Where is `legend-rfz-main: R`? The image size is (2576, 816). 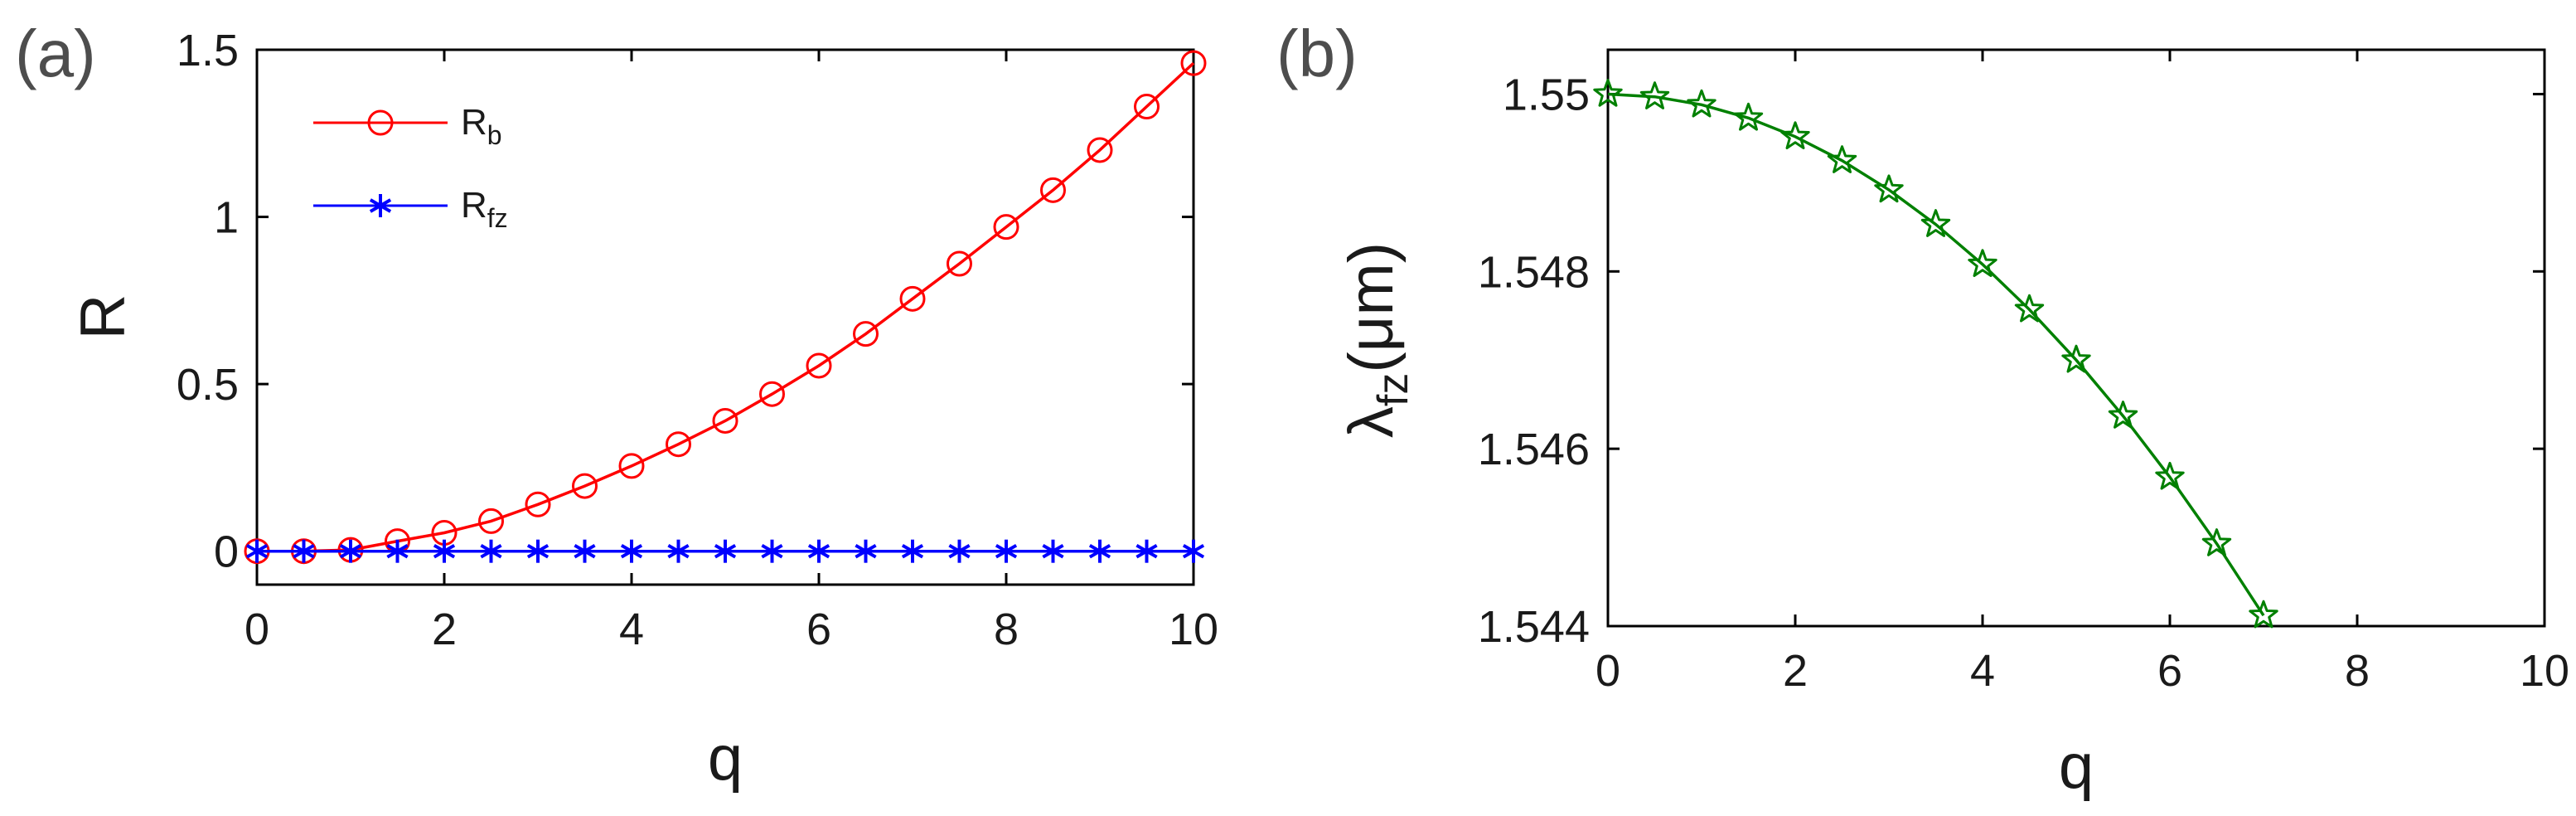 legend-rfz-main: R is located at coordinates (474, 205).